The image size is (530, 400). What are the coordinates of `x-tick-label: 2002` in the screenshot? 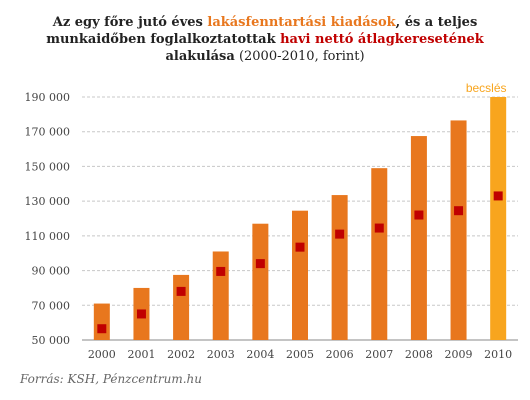 It's located at (181, 354).